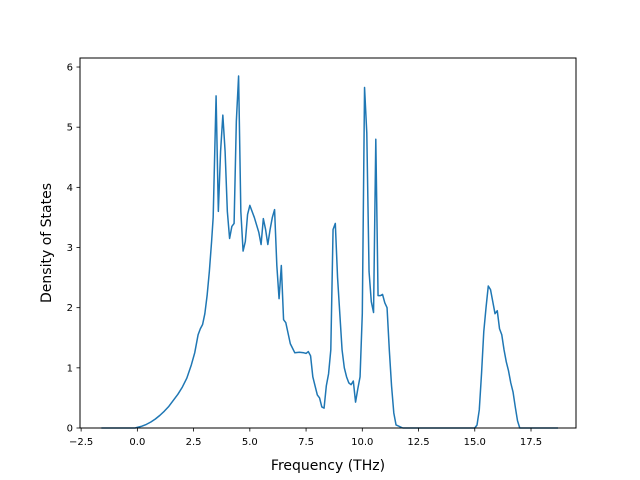 This screenshot has height=480, width=640. Describe the element at coordinates (73, 249) in the screenshot. I see `y-axis: 0 1 2 3 4 5 6` at that location.